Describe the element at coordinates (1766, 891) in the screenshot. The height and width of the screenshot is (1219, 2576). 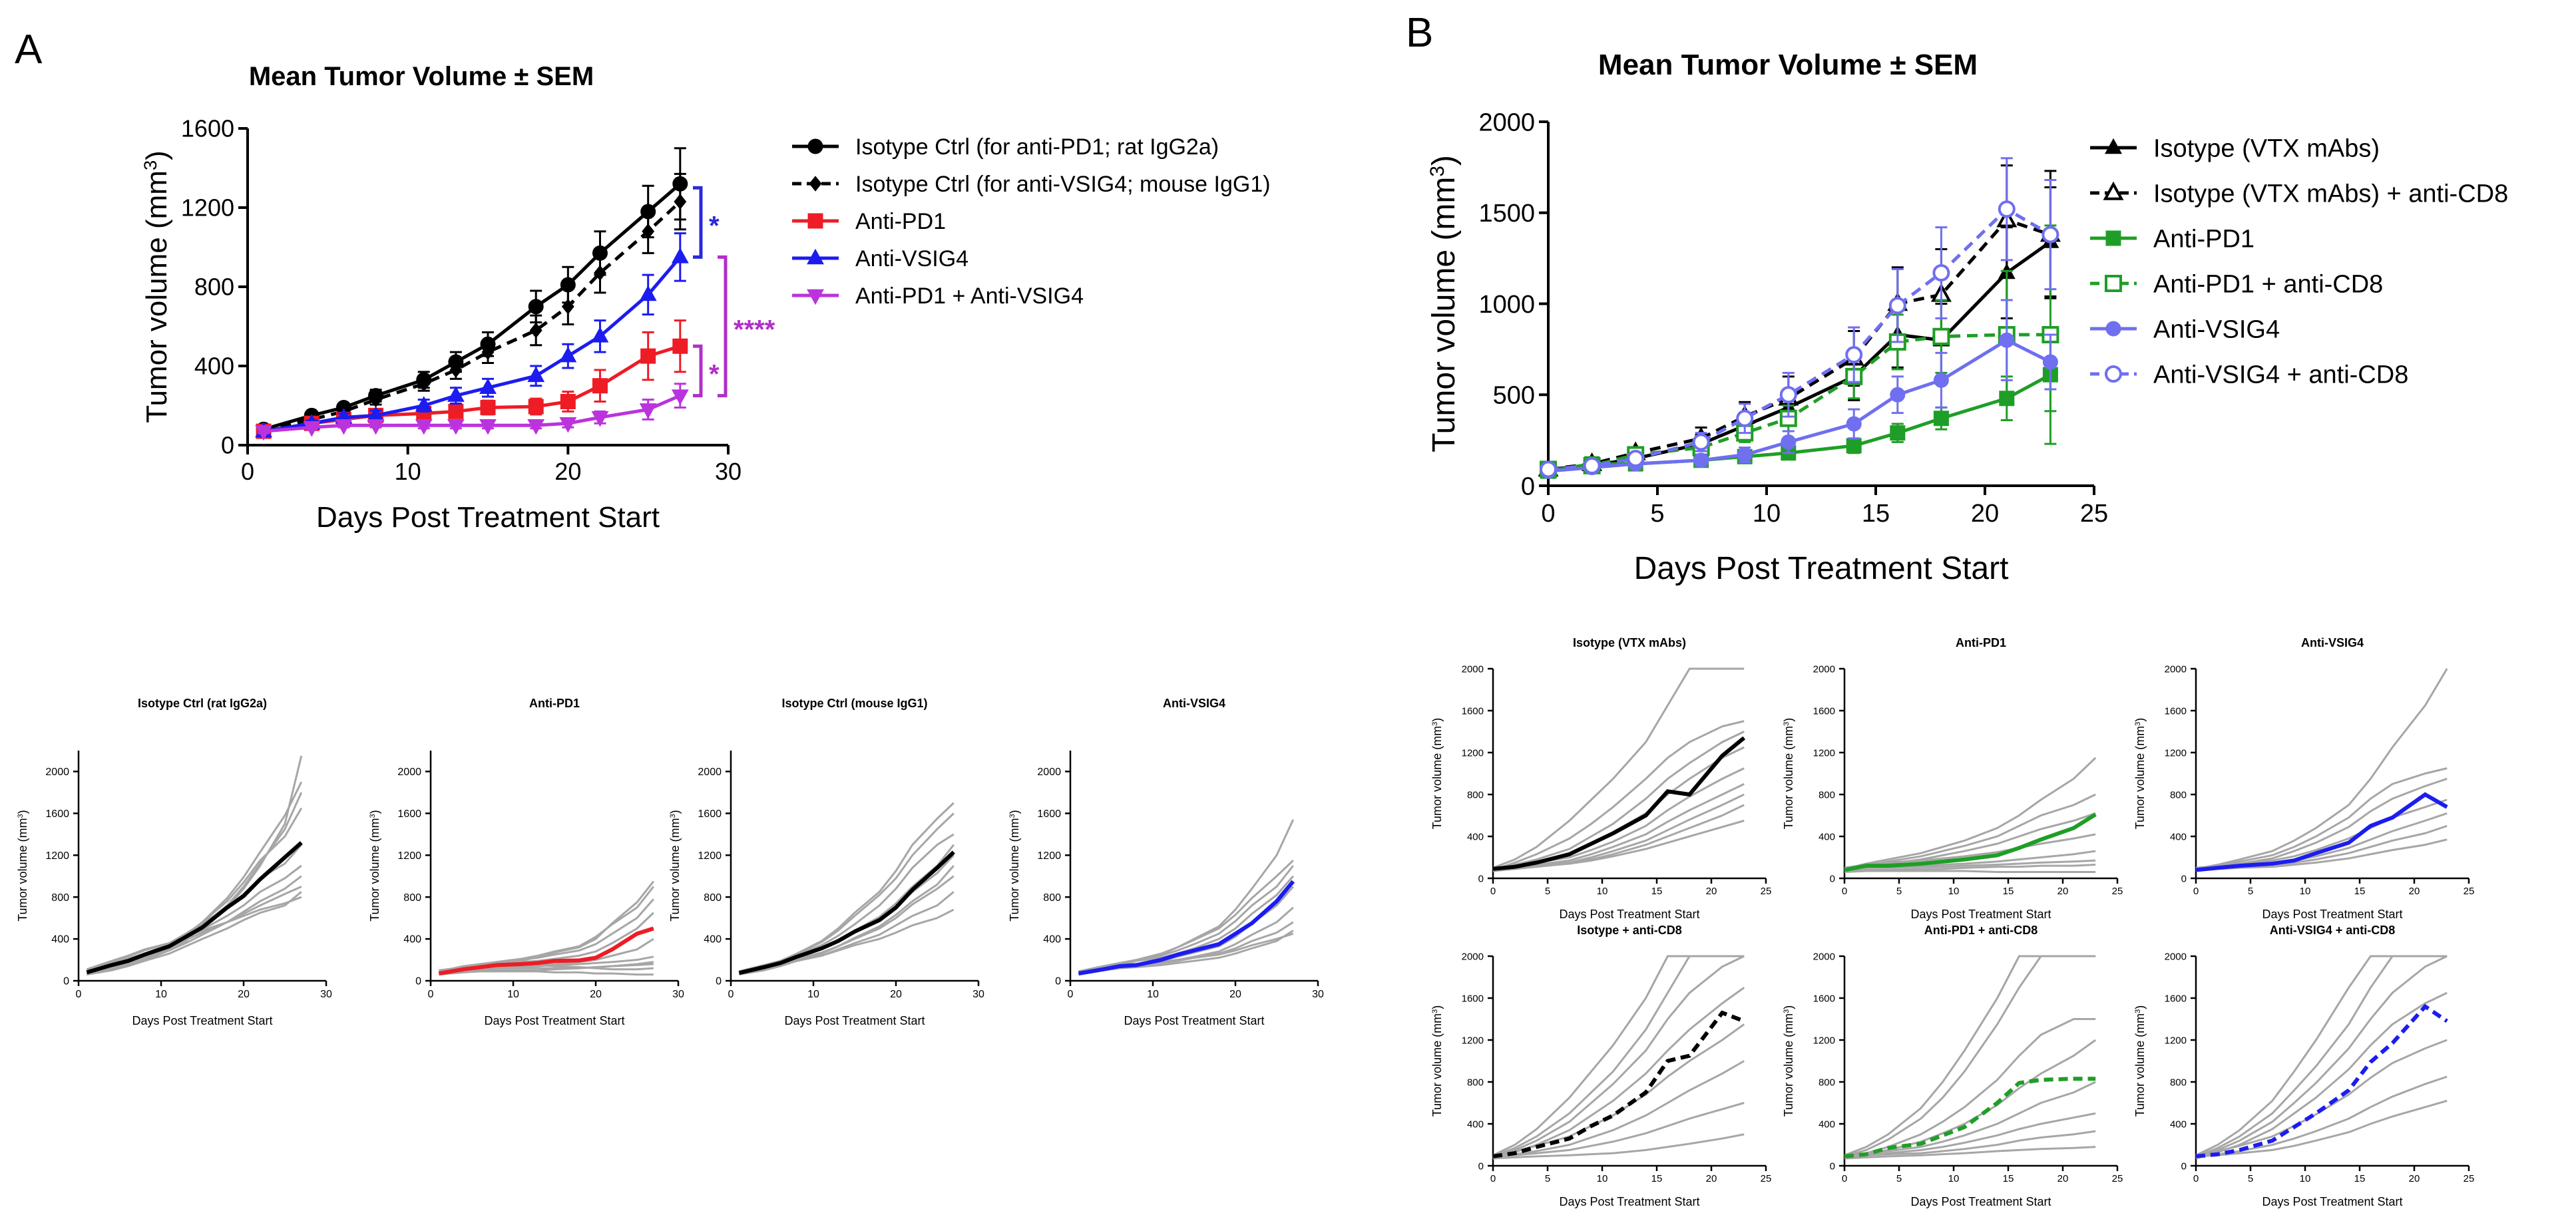
I see `x-tick-label: 25` at that location.